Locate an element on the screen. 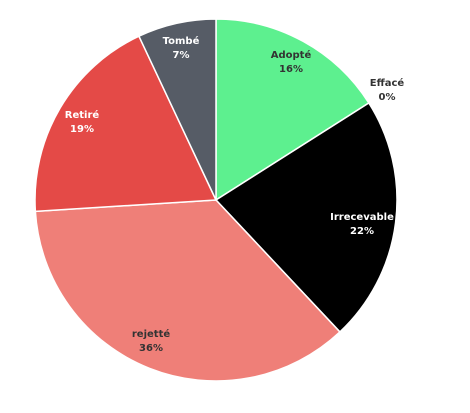 The width and height of the screenshot is (470, 413). slice-percent-adopte: 16% is located at coordinates (291, 69).